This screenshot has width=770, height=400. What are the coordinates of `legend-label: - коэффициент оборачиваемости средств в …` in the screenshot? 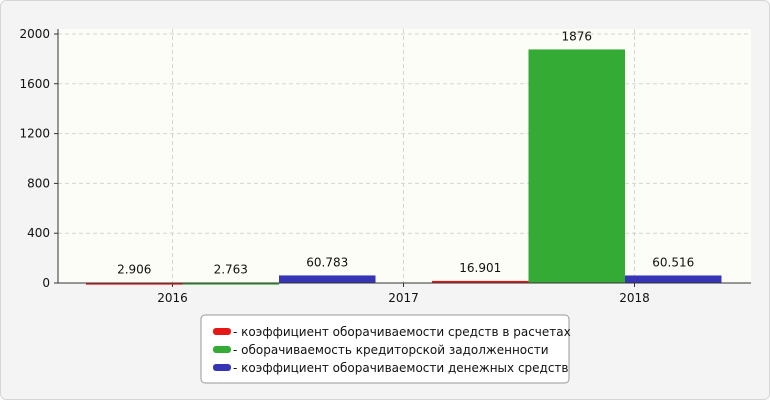 It's located at (402, 332).